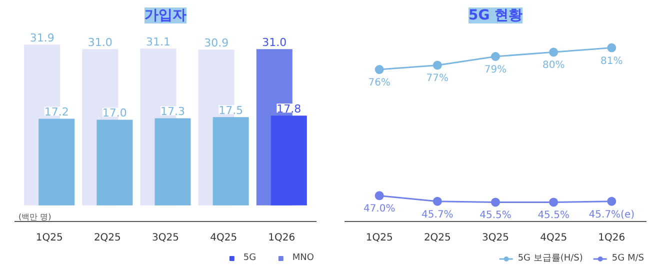  I want to click on data-label: 17.8, so click(289, 109).